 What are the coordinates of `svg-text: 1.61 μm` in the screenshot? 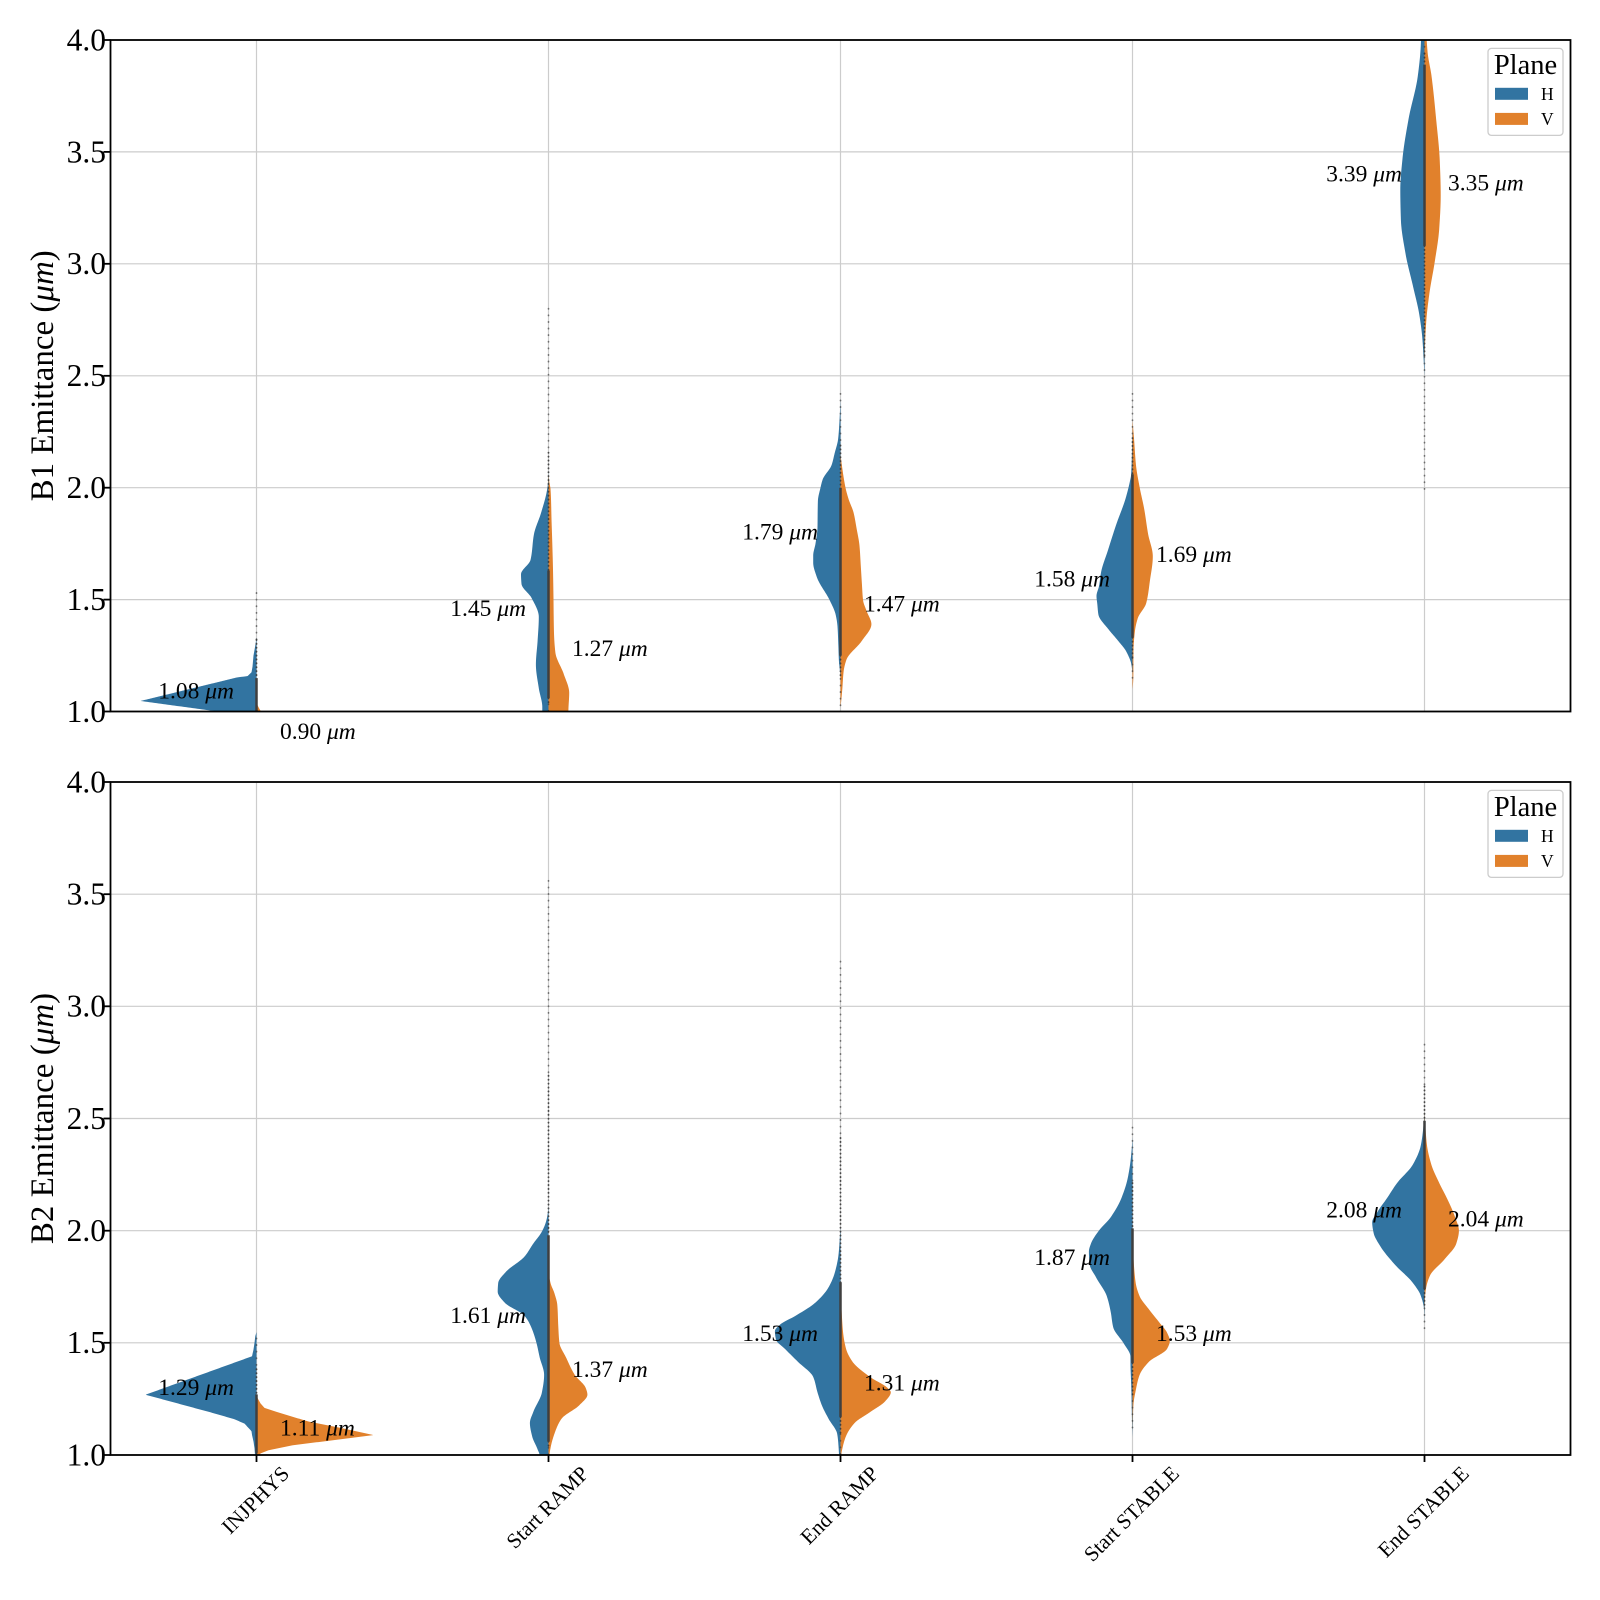 It's located at (488, 1316).